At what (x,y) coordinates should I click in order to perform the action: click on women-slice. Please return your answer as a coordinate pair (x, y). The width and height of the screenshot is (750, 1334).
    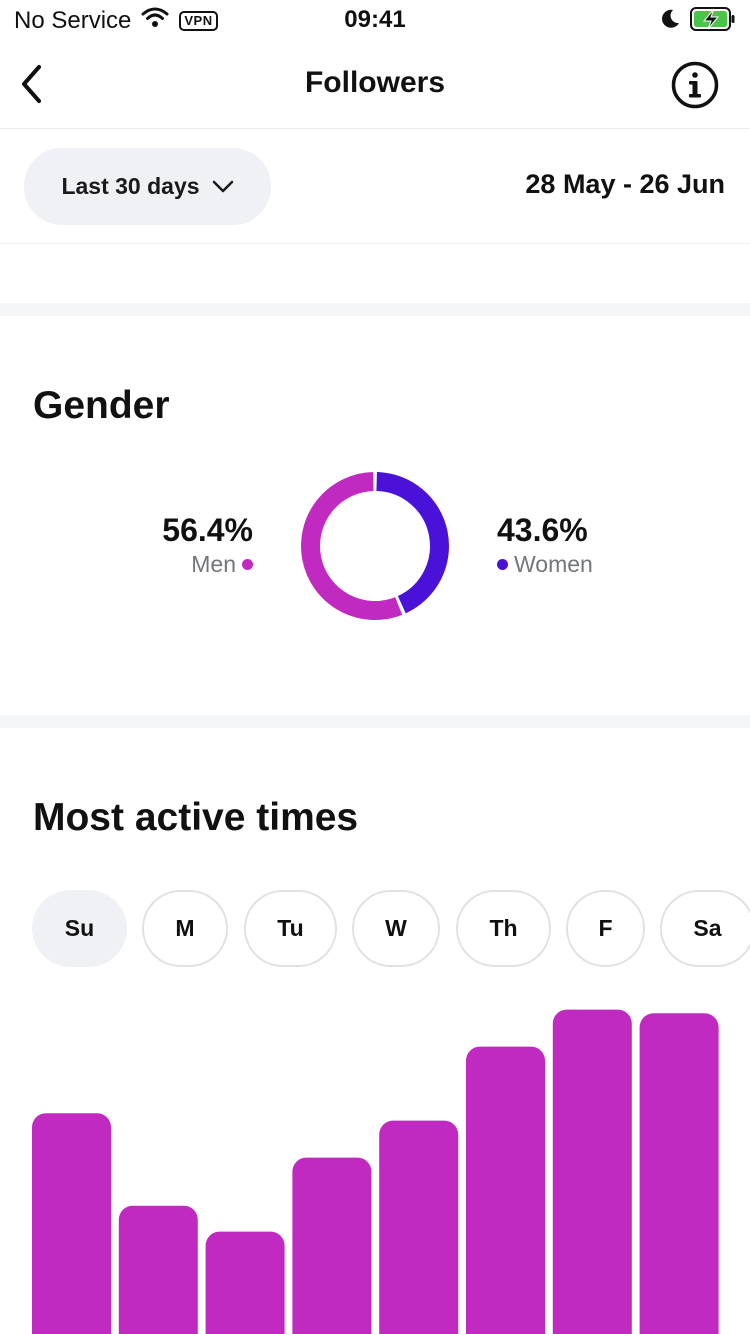
    Looking at the image, I should click on (412, 543).